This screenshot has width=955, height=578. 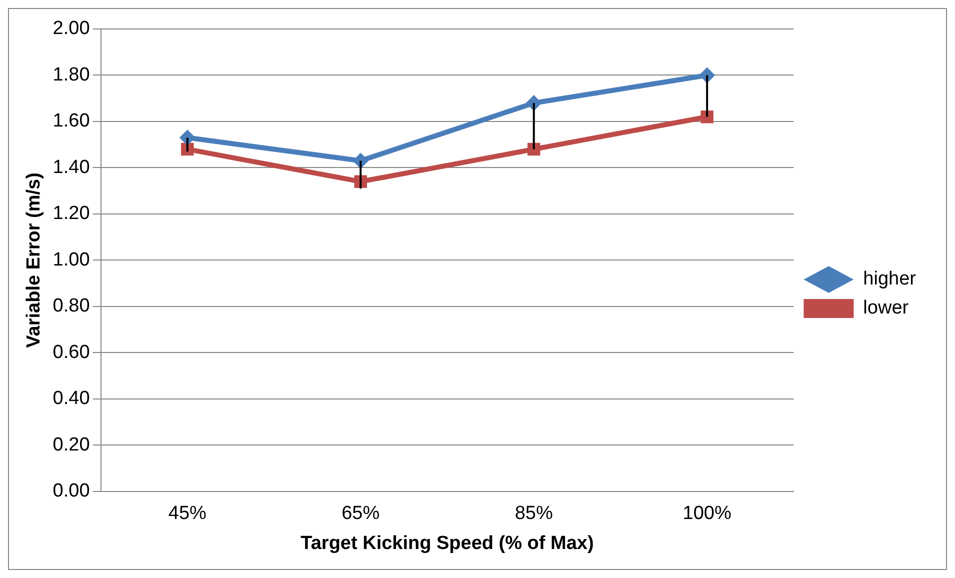 I want to click on y-tick-label: 1.60, so click(x=71, y=121).